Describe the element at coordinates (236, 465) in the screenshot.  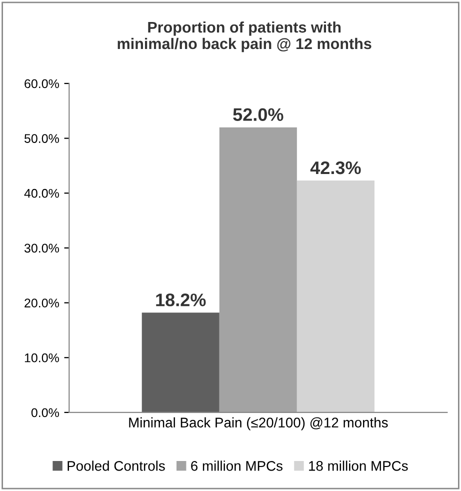
I see `legend-label: 6 million MPCs` at that location.